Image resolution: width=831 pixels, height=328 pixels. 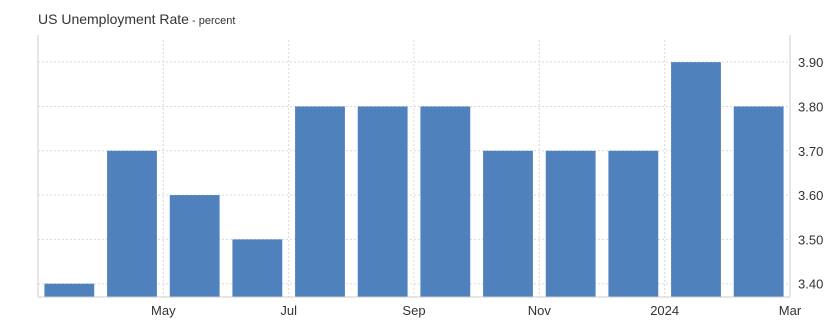 I want to click on y-tick-label: 3.80, so click(x=810, y=106).